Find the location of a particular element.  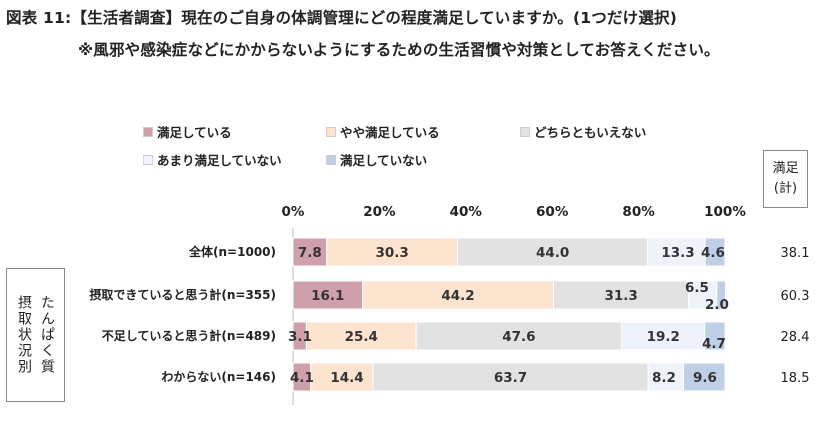

legend-item-not-very-satisfied: あまり満足していない is located at coordinates (212, 159).